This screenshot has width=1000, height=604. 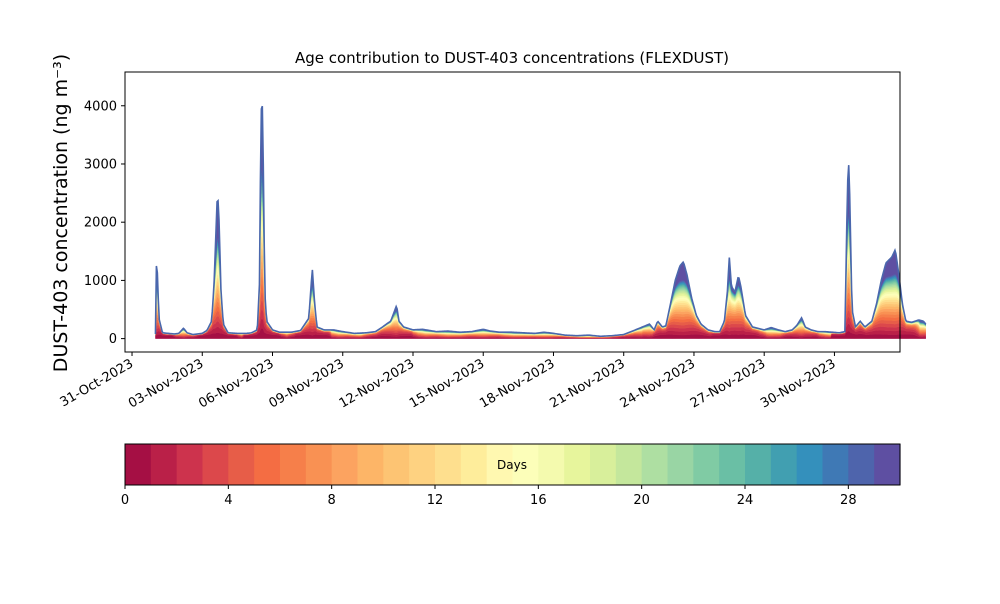 What do you see at coordinates (306, 383) in the screenshot?
I see `x-tick-label-3: 09-Nov-2023` at bounding box center [306, 383].